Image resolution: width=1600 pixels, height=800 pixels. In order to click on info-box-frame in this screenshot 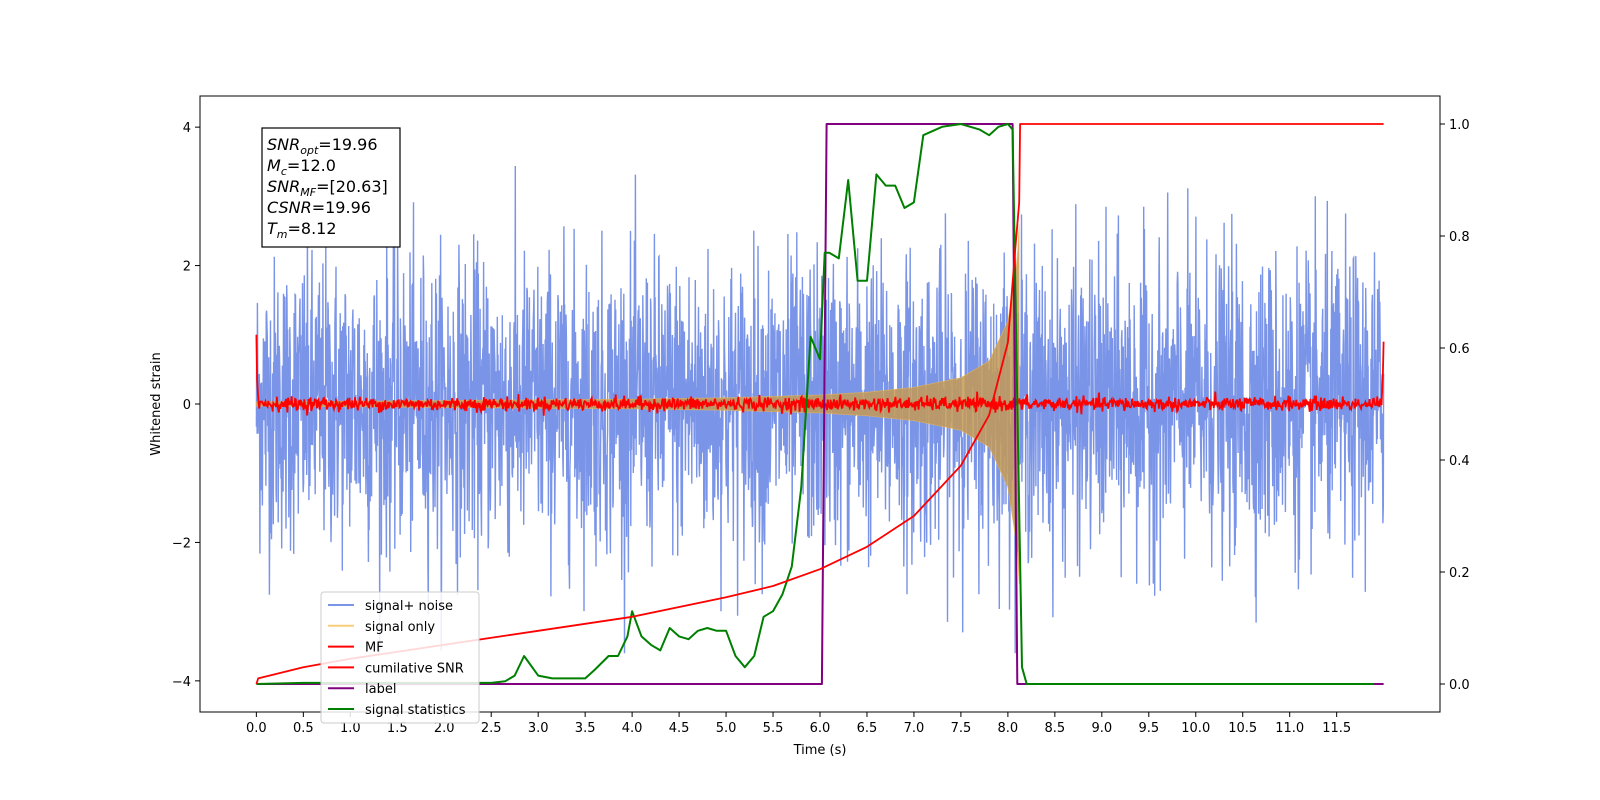, I will do `click(331, 187)`.